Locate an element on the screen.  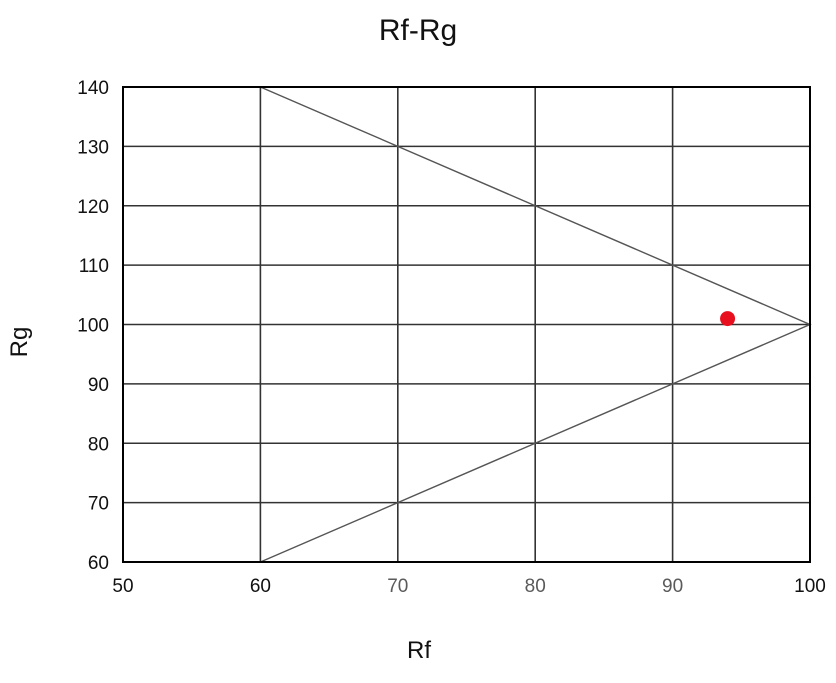
y-tick-labels: 60 70 80 90 100 110 120 130 140 is located at coordinates (93, 326).